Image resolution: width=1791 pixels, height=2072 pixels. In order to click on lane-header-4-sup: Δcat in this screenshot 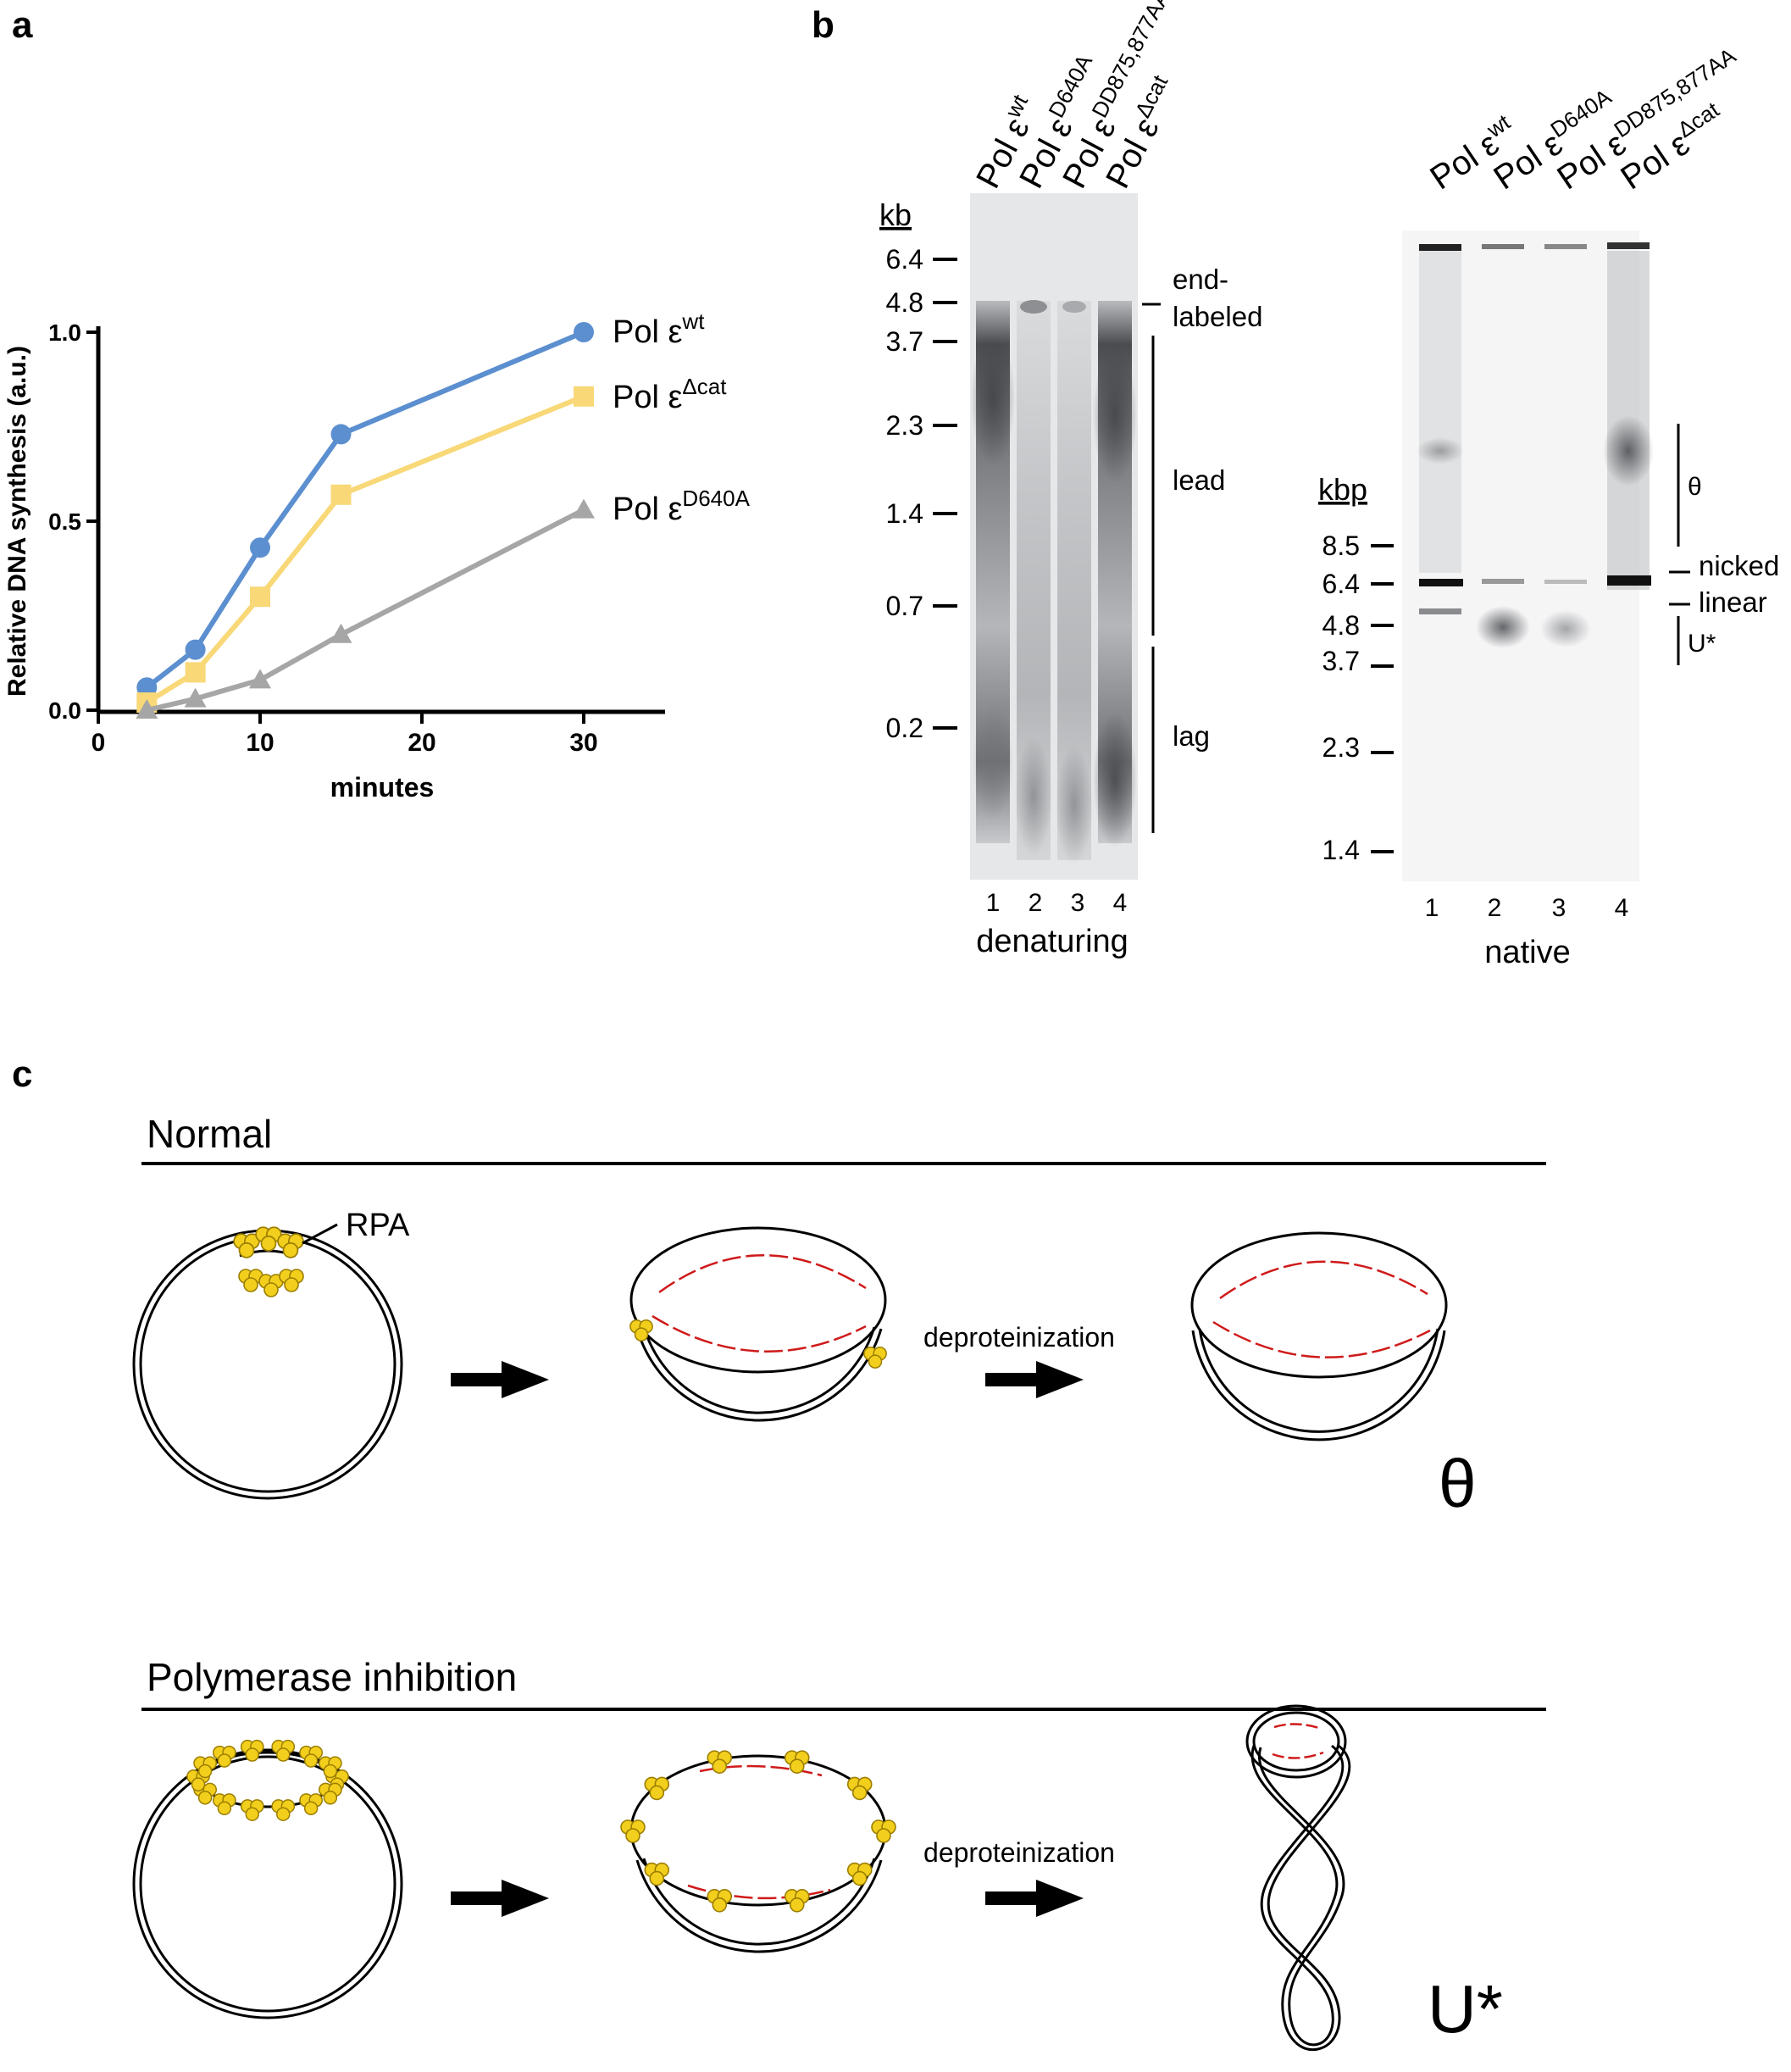, I will do `click(1151, 96)`.